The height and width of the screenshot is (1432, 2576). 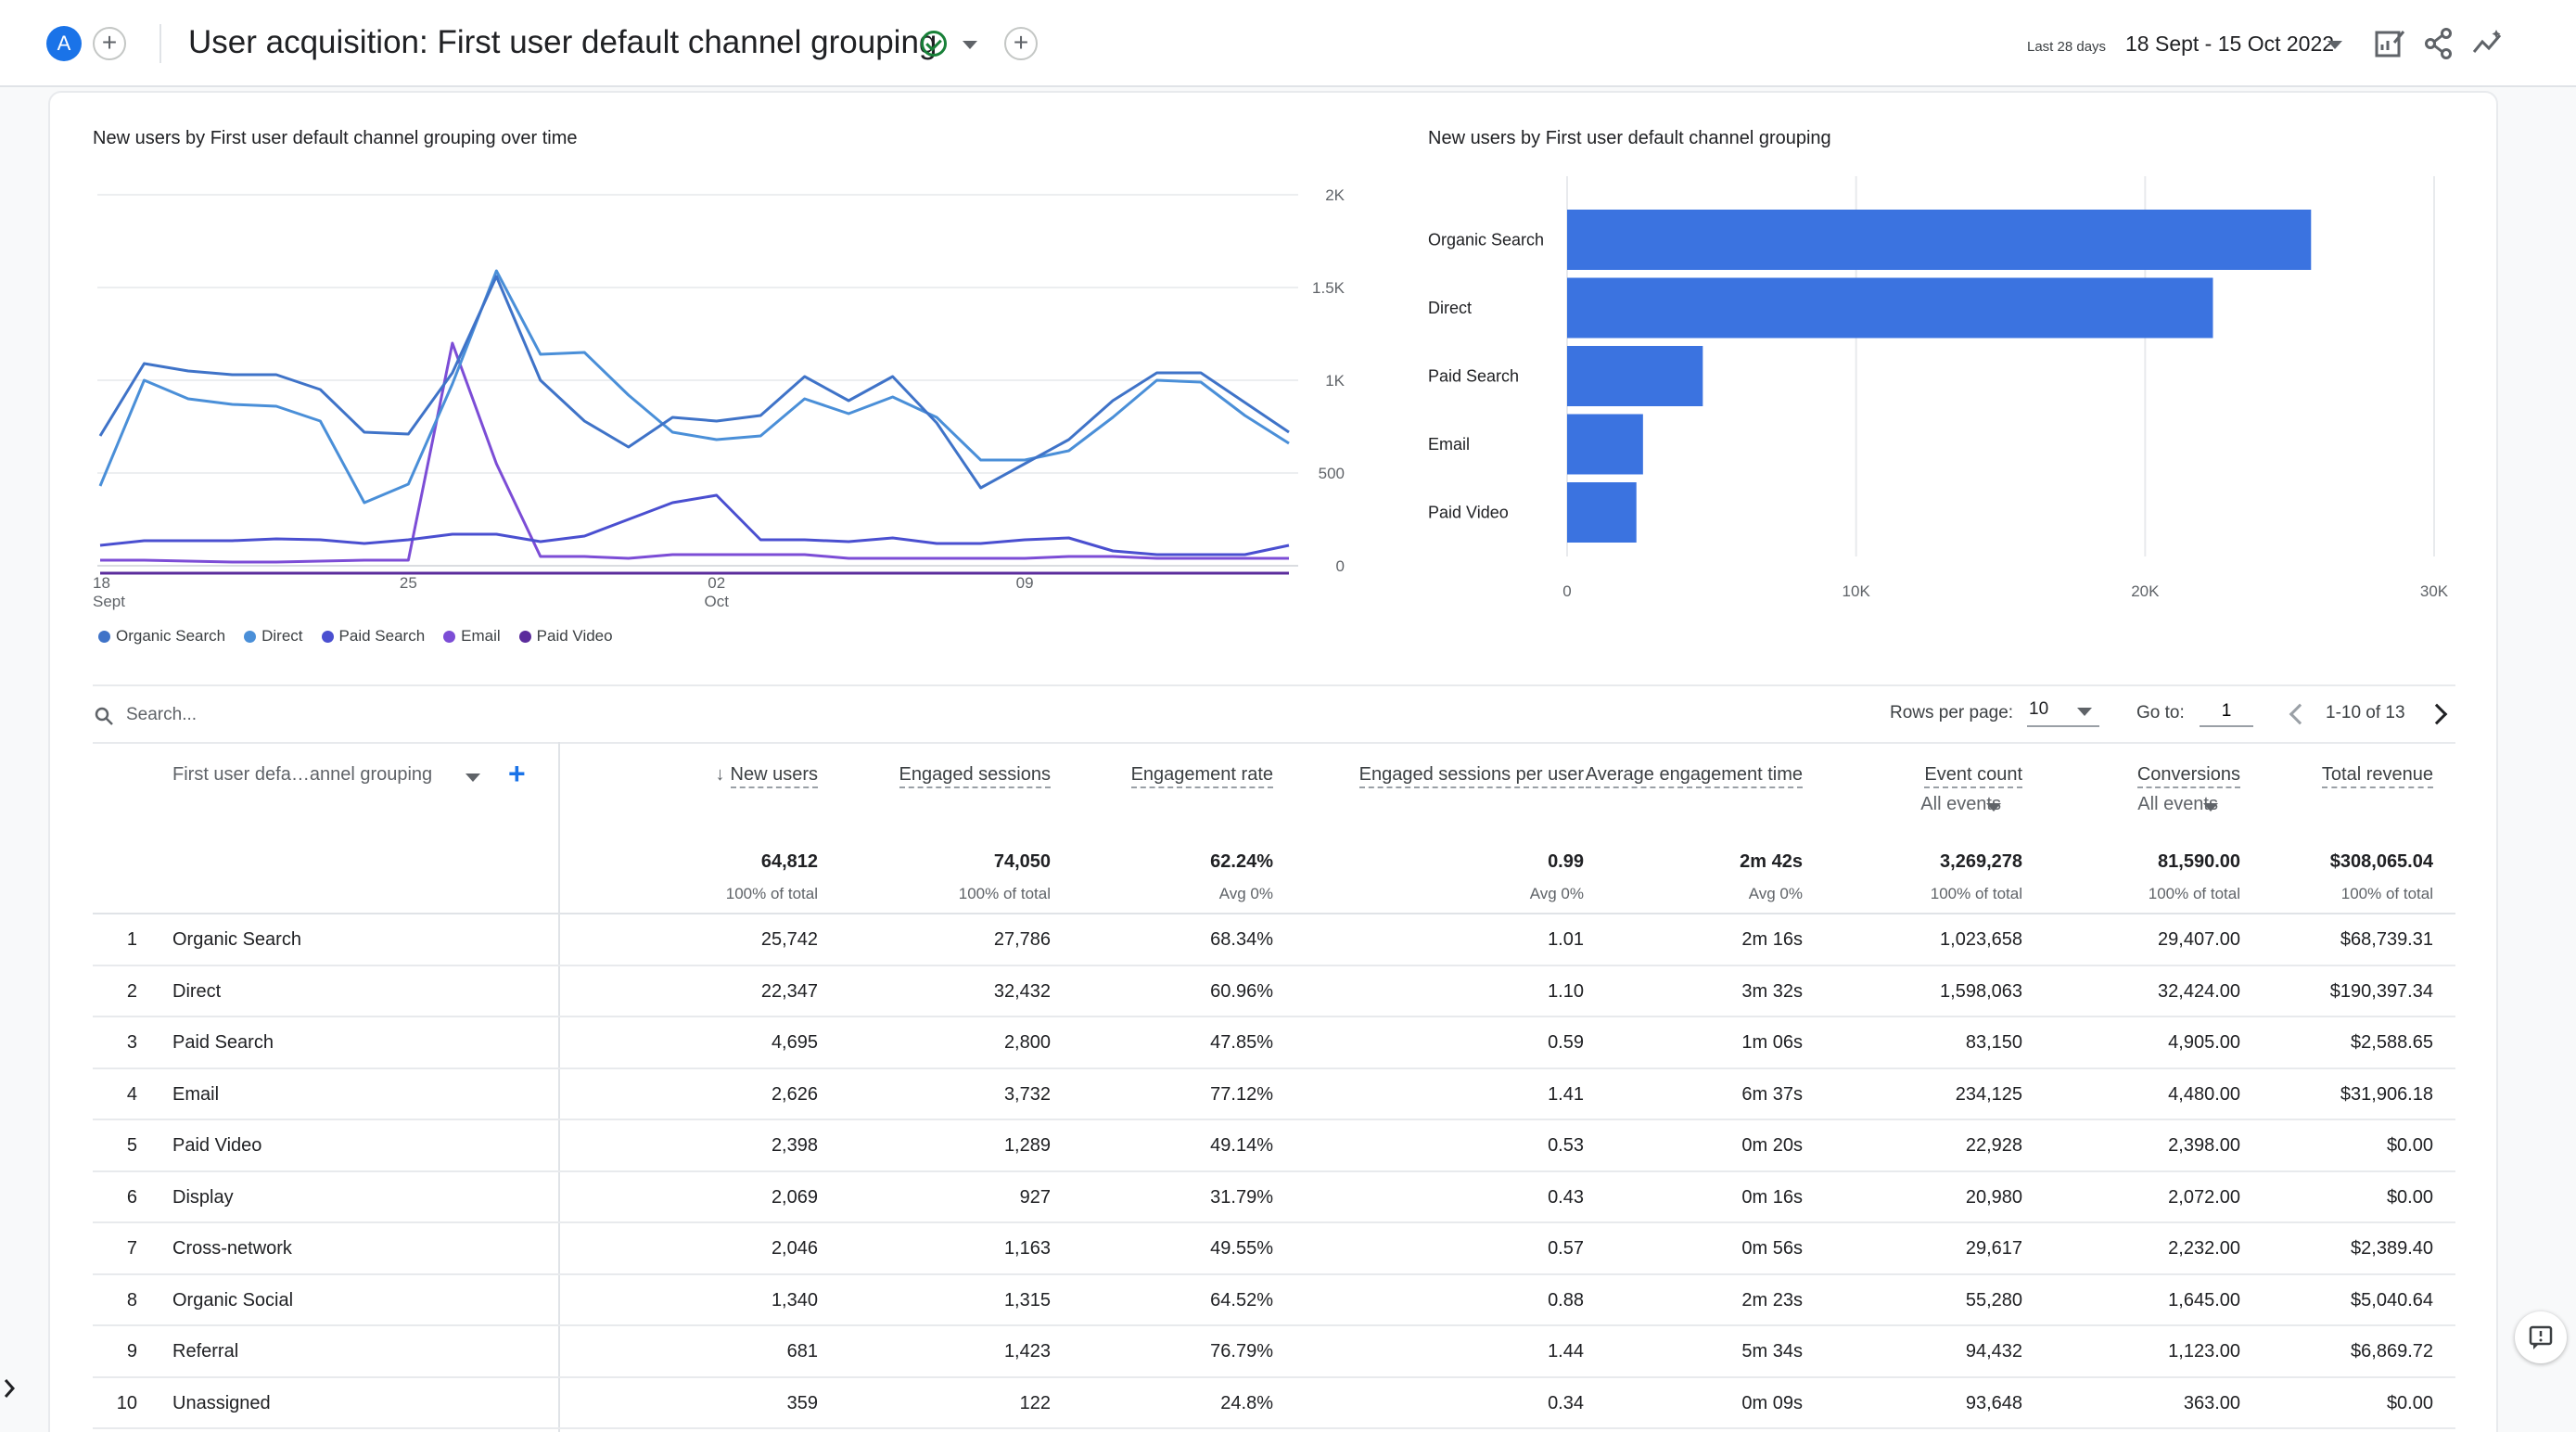 What do you see at coordinates (11, 1388) in the screenshot?
I see `expand-sidebar-icon` at bounding box center [11, 1388].